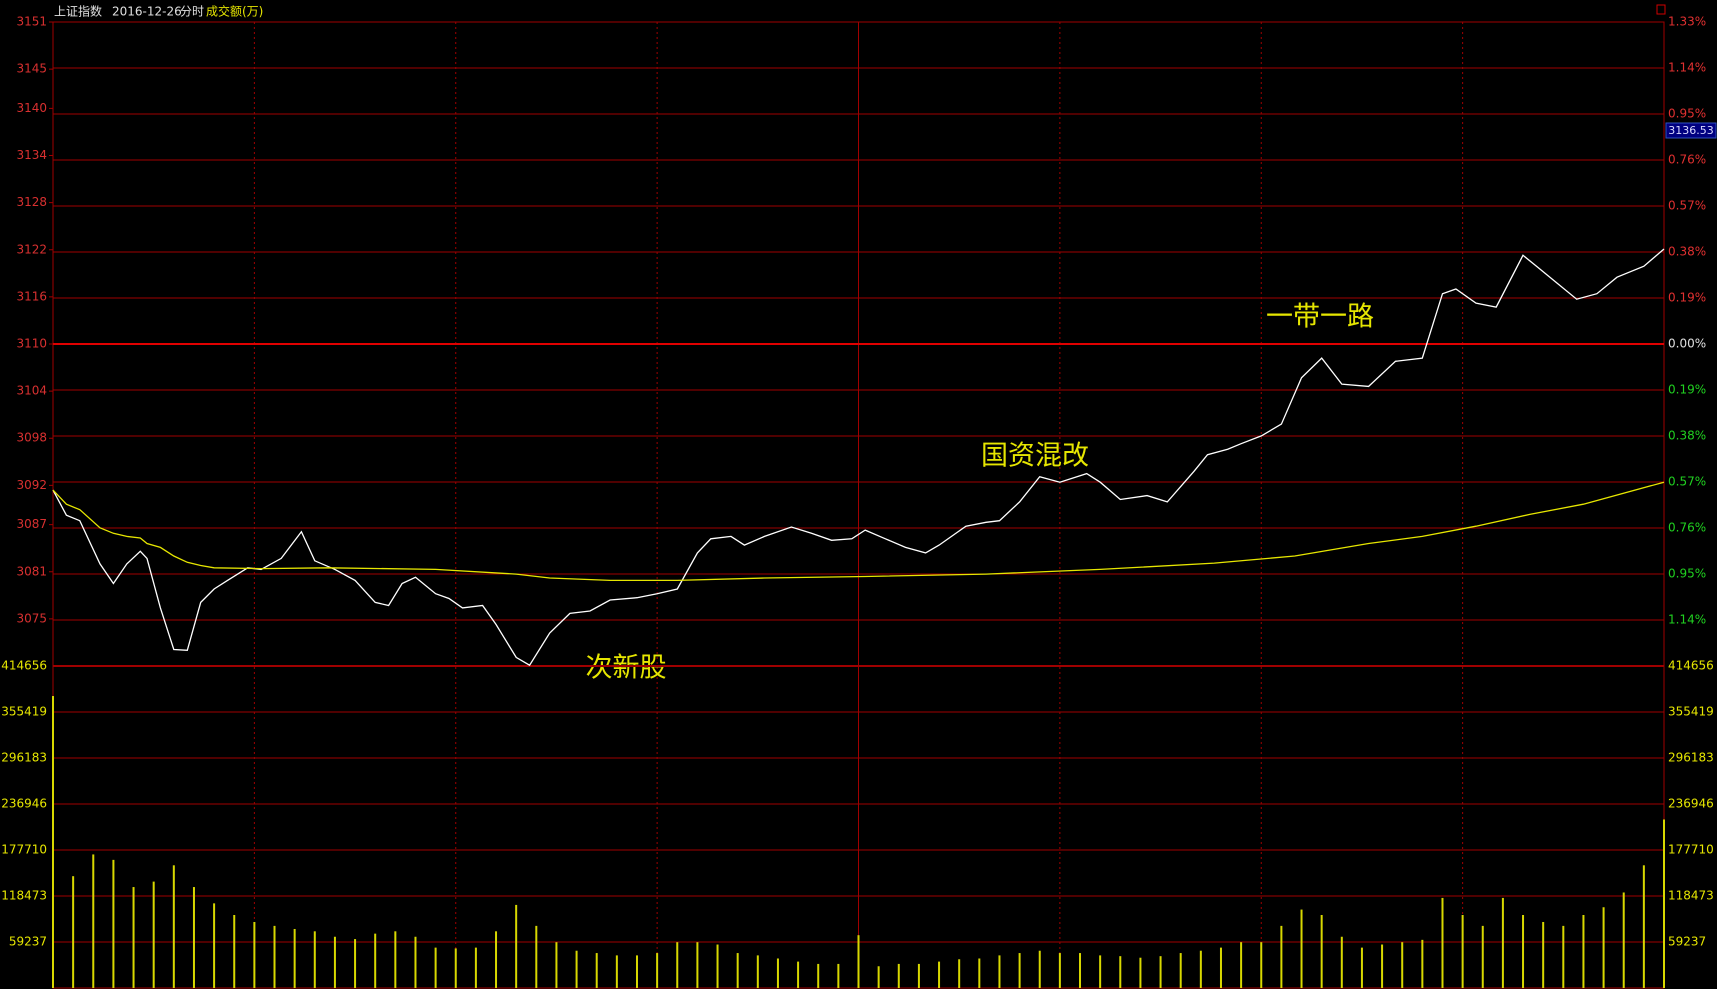 The image size is (1717, 989). I want to click on y-tick-label: 3098, so click(31, 438).